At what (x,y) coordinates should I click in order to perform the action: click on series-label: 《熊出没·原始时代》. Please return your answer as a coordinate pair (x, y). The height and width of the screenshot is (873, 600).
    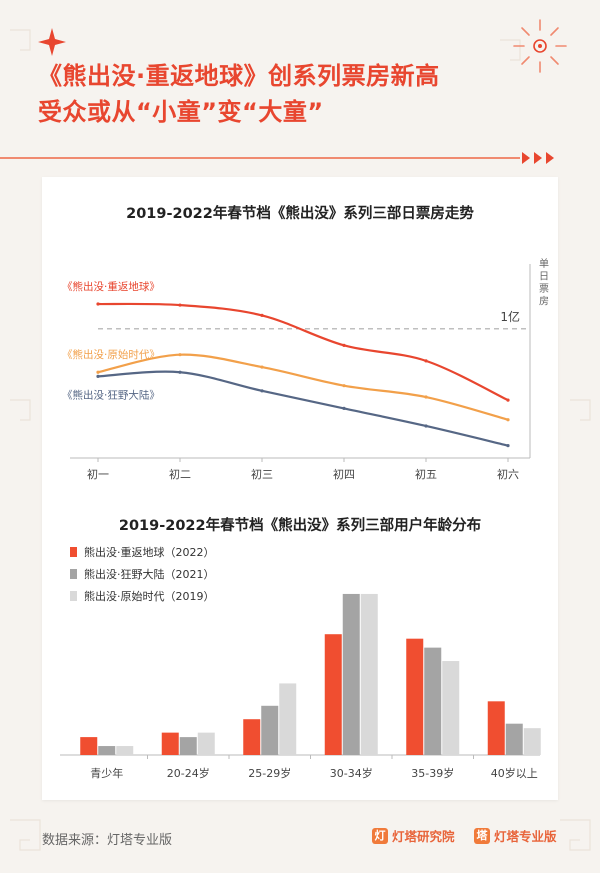
    Looking at the image, I should click on (111, 354).